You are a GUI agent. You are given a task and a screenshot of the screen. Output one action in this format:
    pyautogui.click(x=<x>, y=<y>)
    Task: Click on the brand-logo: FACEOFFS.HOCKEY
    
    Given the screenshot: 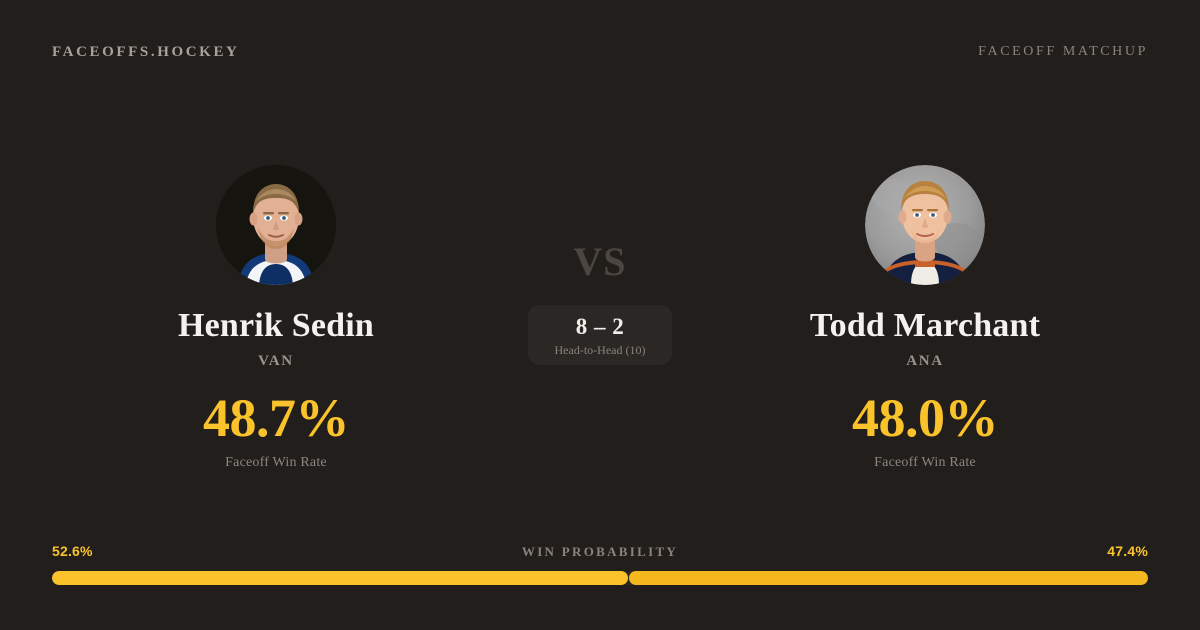 What is the action you would take?
    pyautogui.click(x=146, y=51)
    